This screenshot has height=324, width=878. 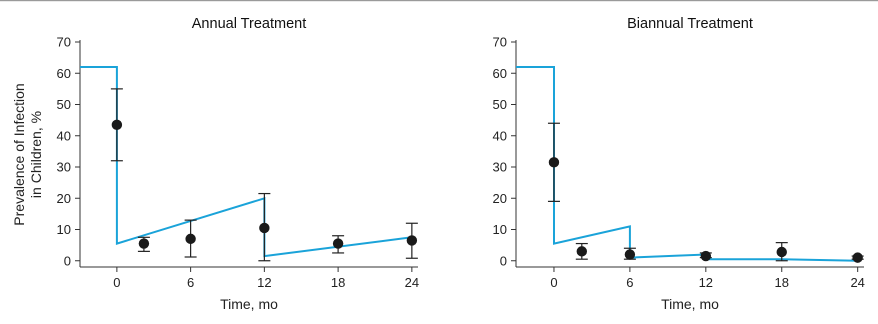 I want to click on y-axis-title-line: in Children, %, so click(x=36, y=154).